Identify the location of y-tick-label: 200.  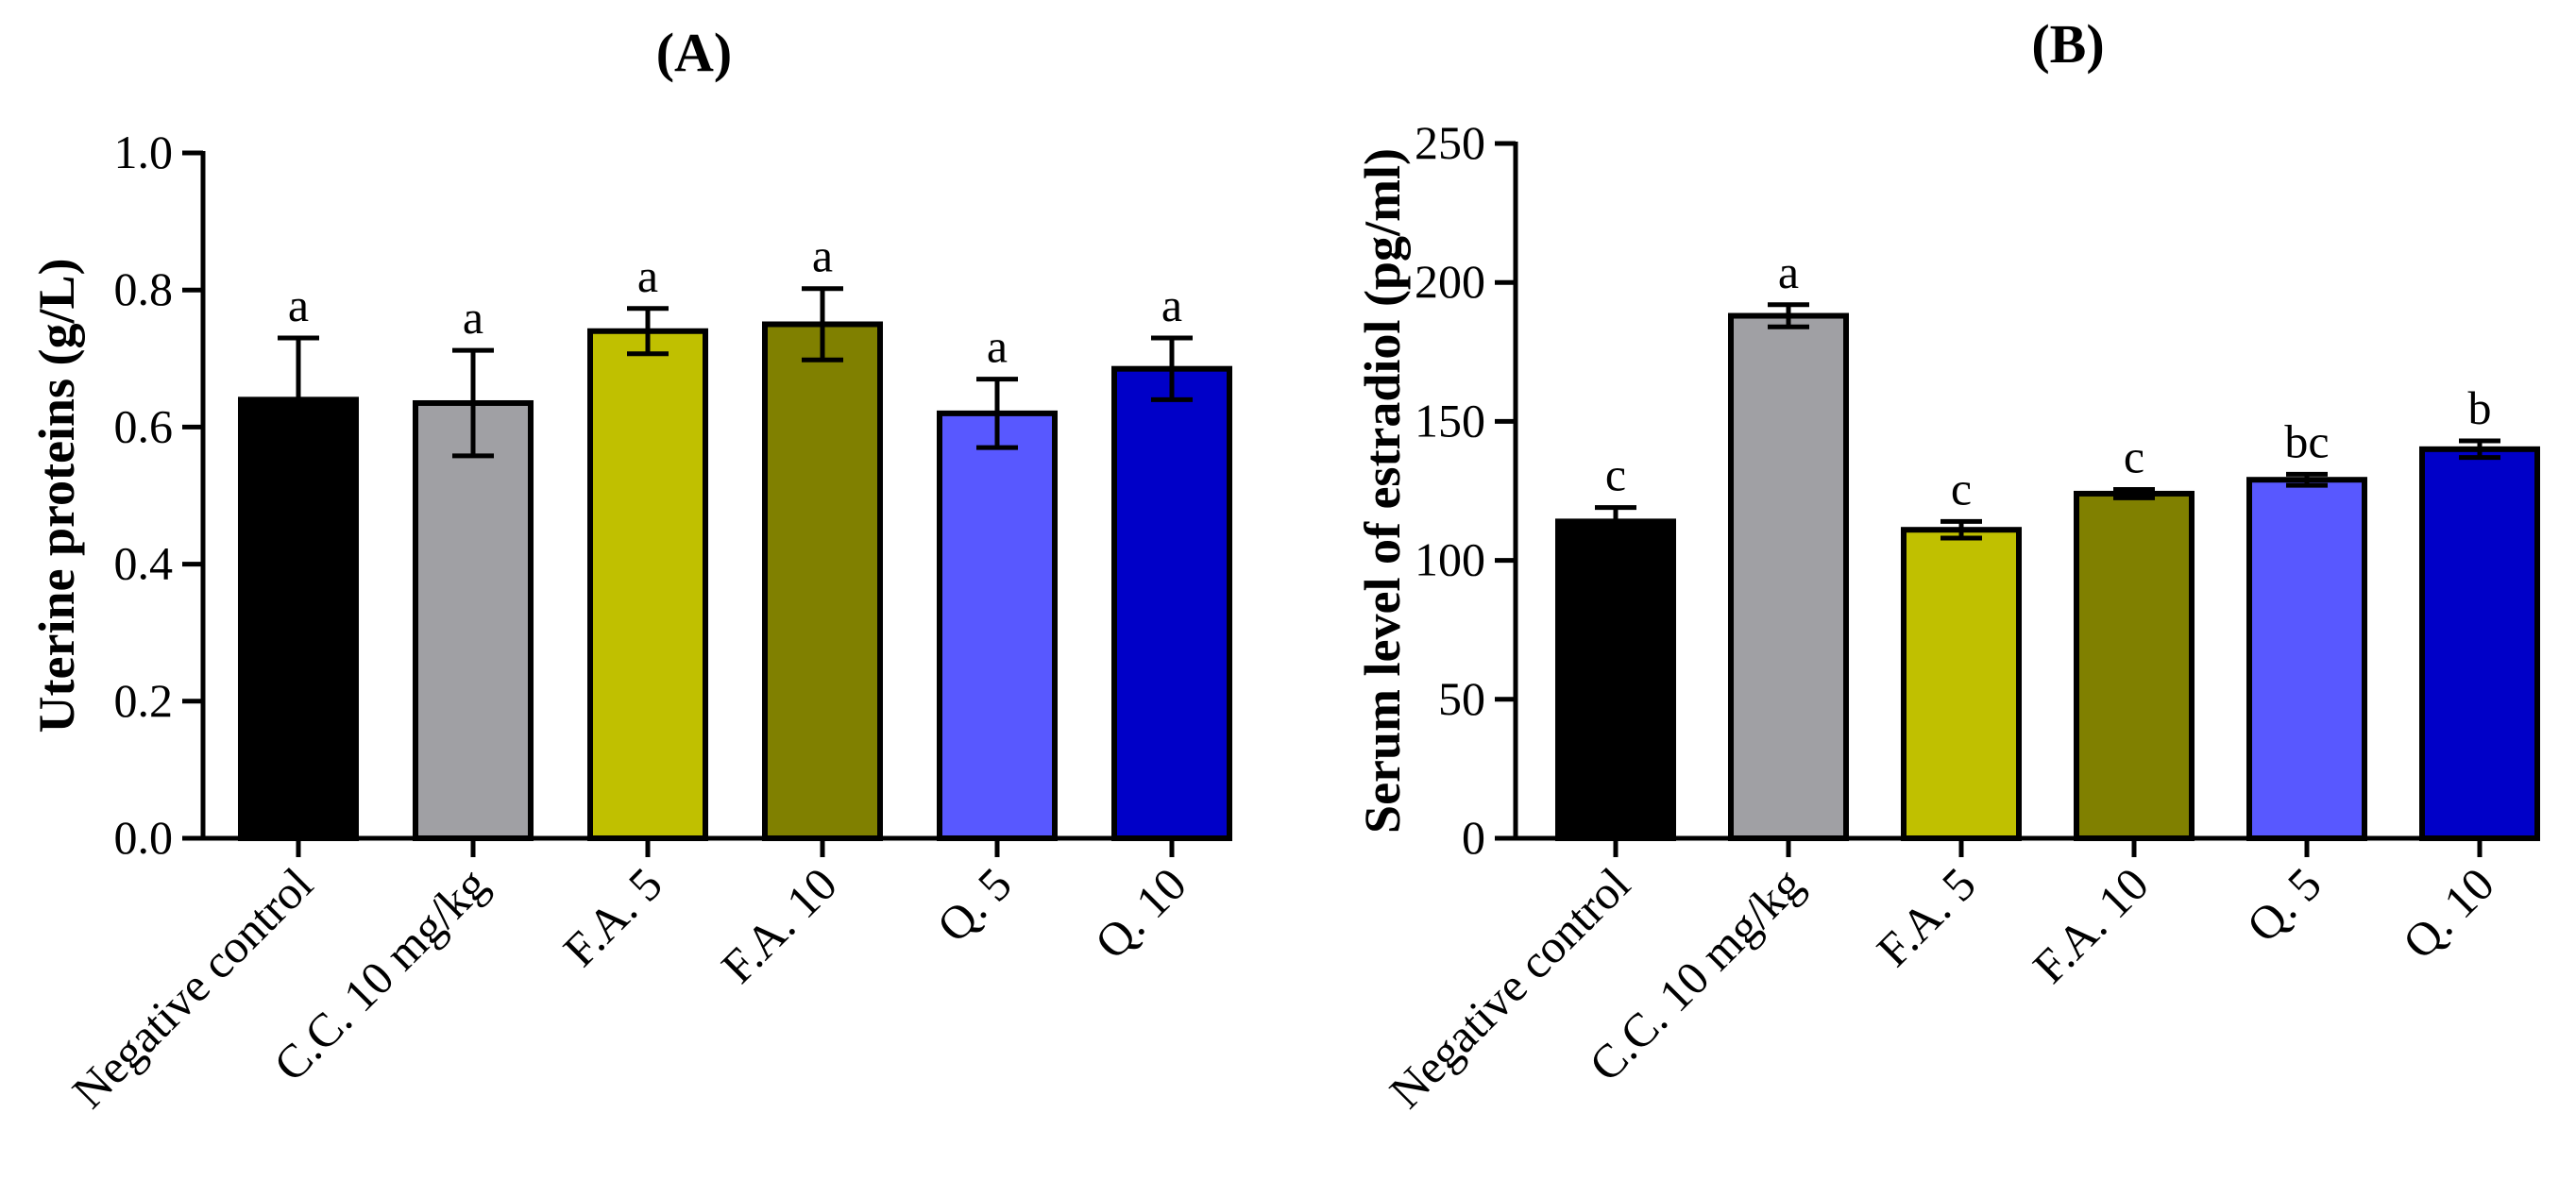
(1450, 281).